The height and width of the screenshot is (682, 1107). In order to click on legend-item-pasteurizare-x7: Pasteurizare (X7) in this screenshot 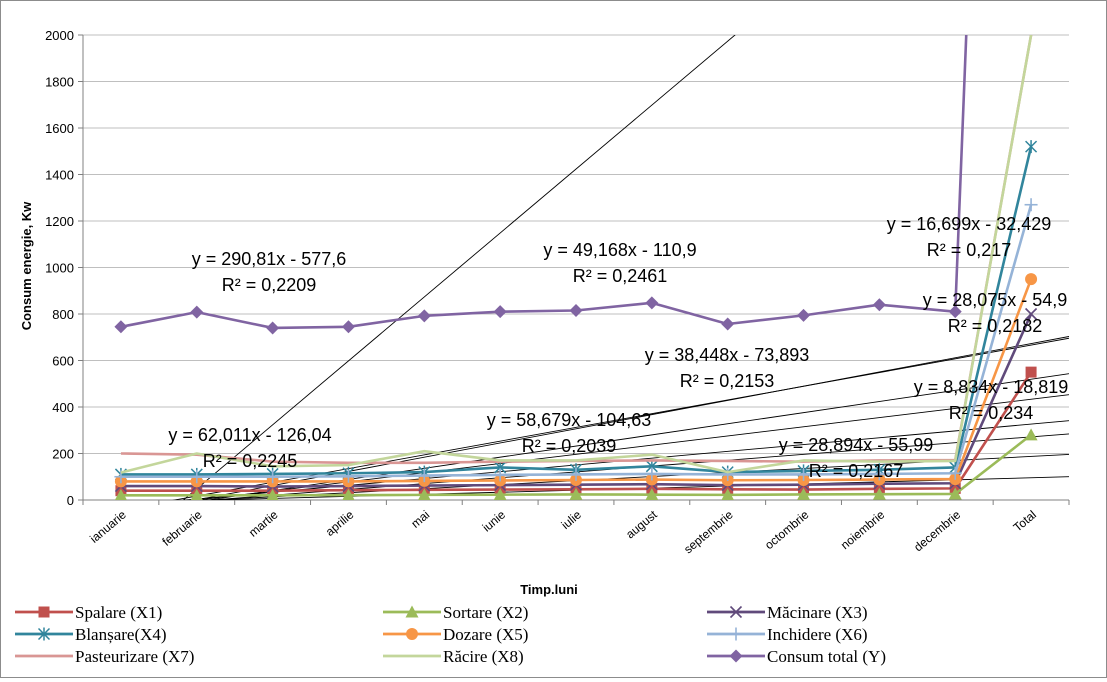, I will do `click(104, 656)`.